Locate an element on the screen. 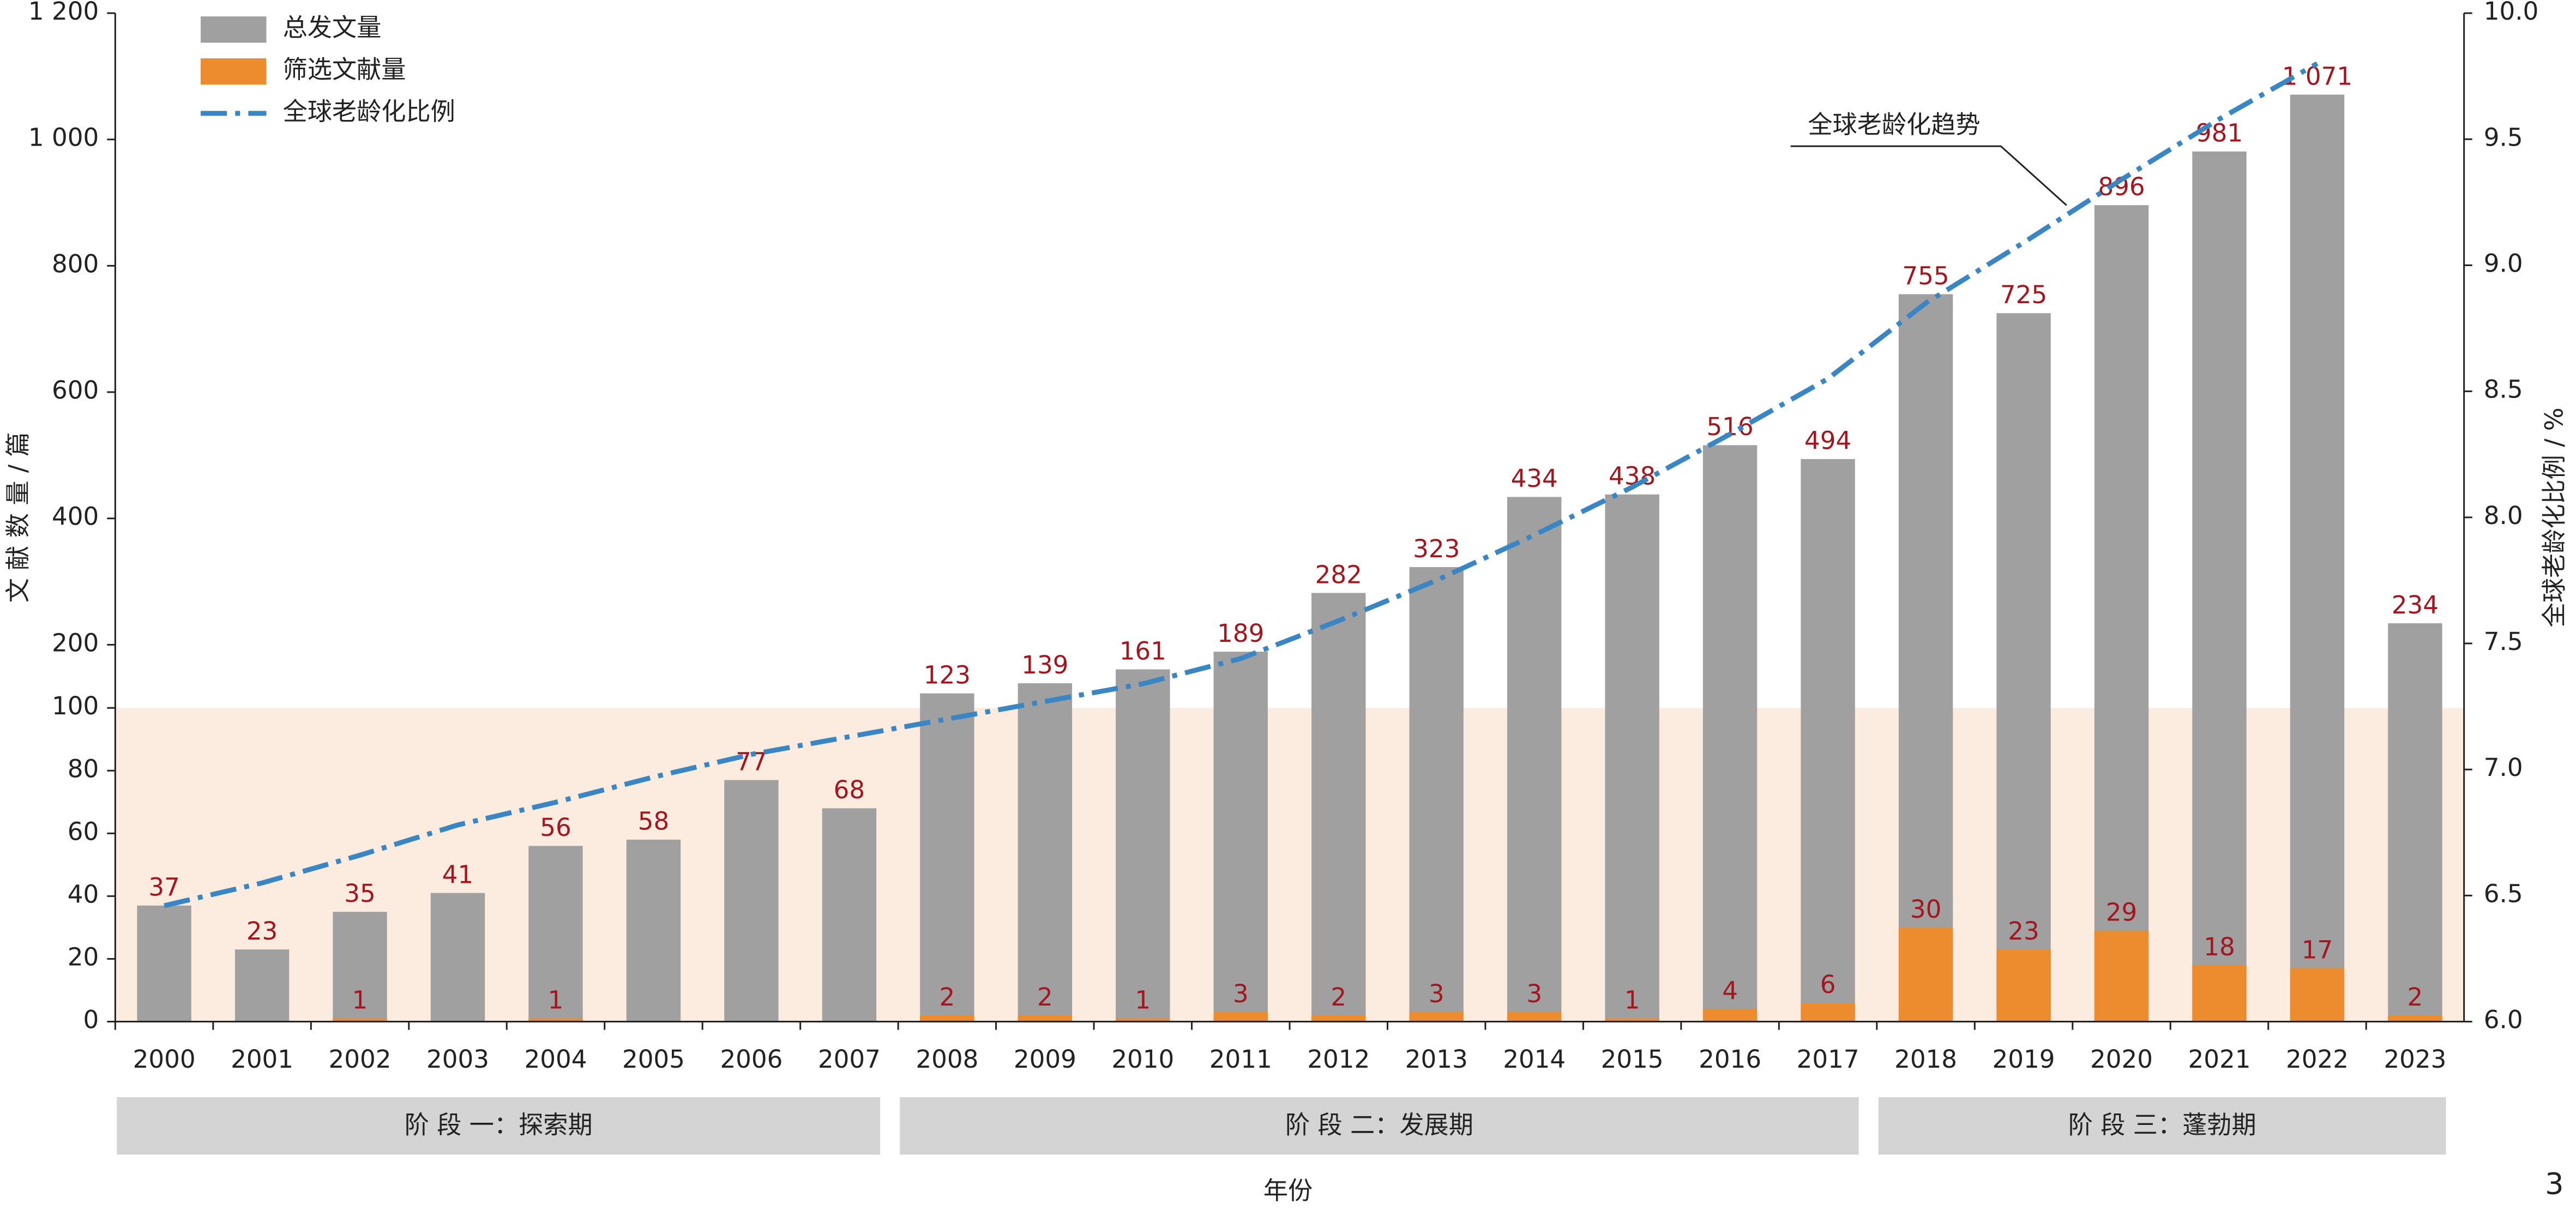 Image resolution: width=2576 pixels, height=1222 pixels. y-tick-label: 100 is located at coordinates (75, 705).